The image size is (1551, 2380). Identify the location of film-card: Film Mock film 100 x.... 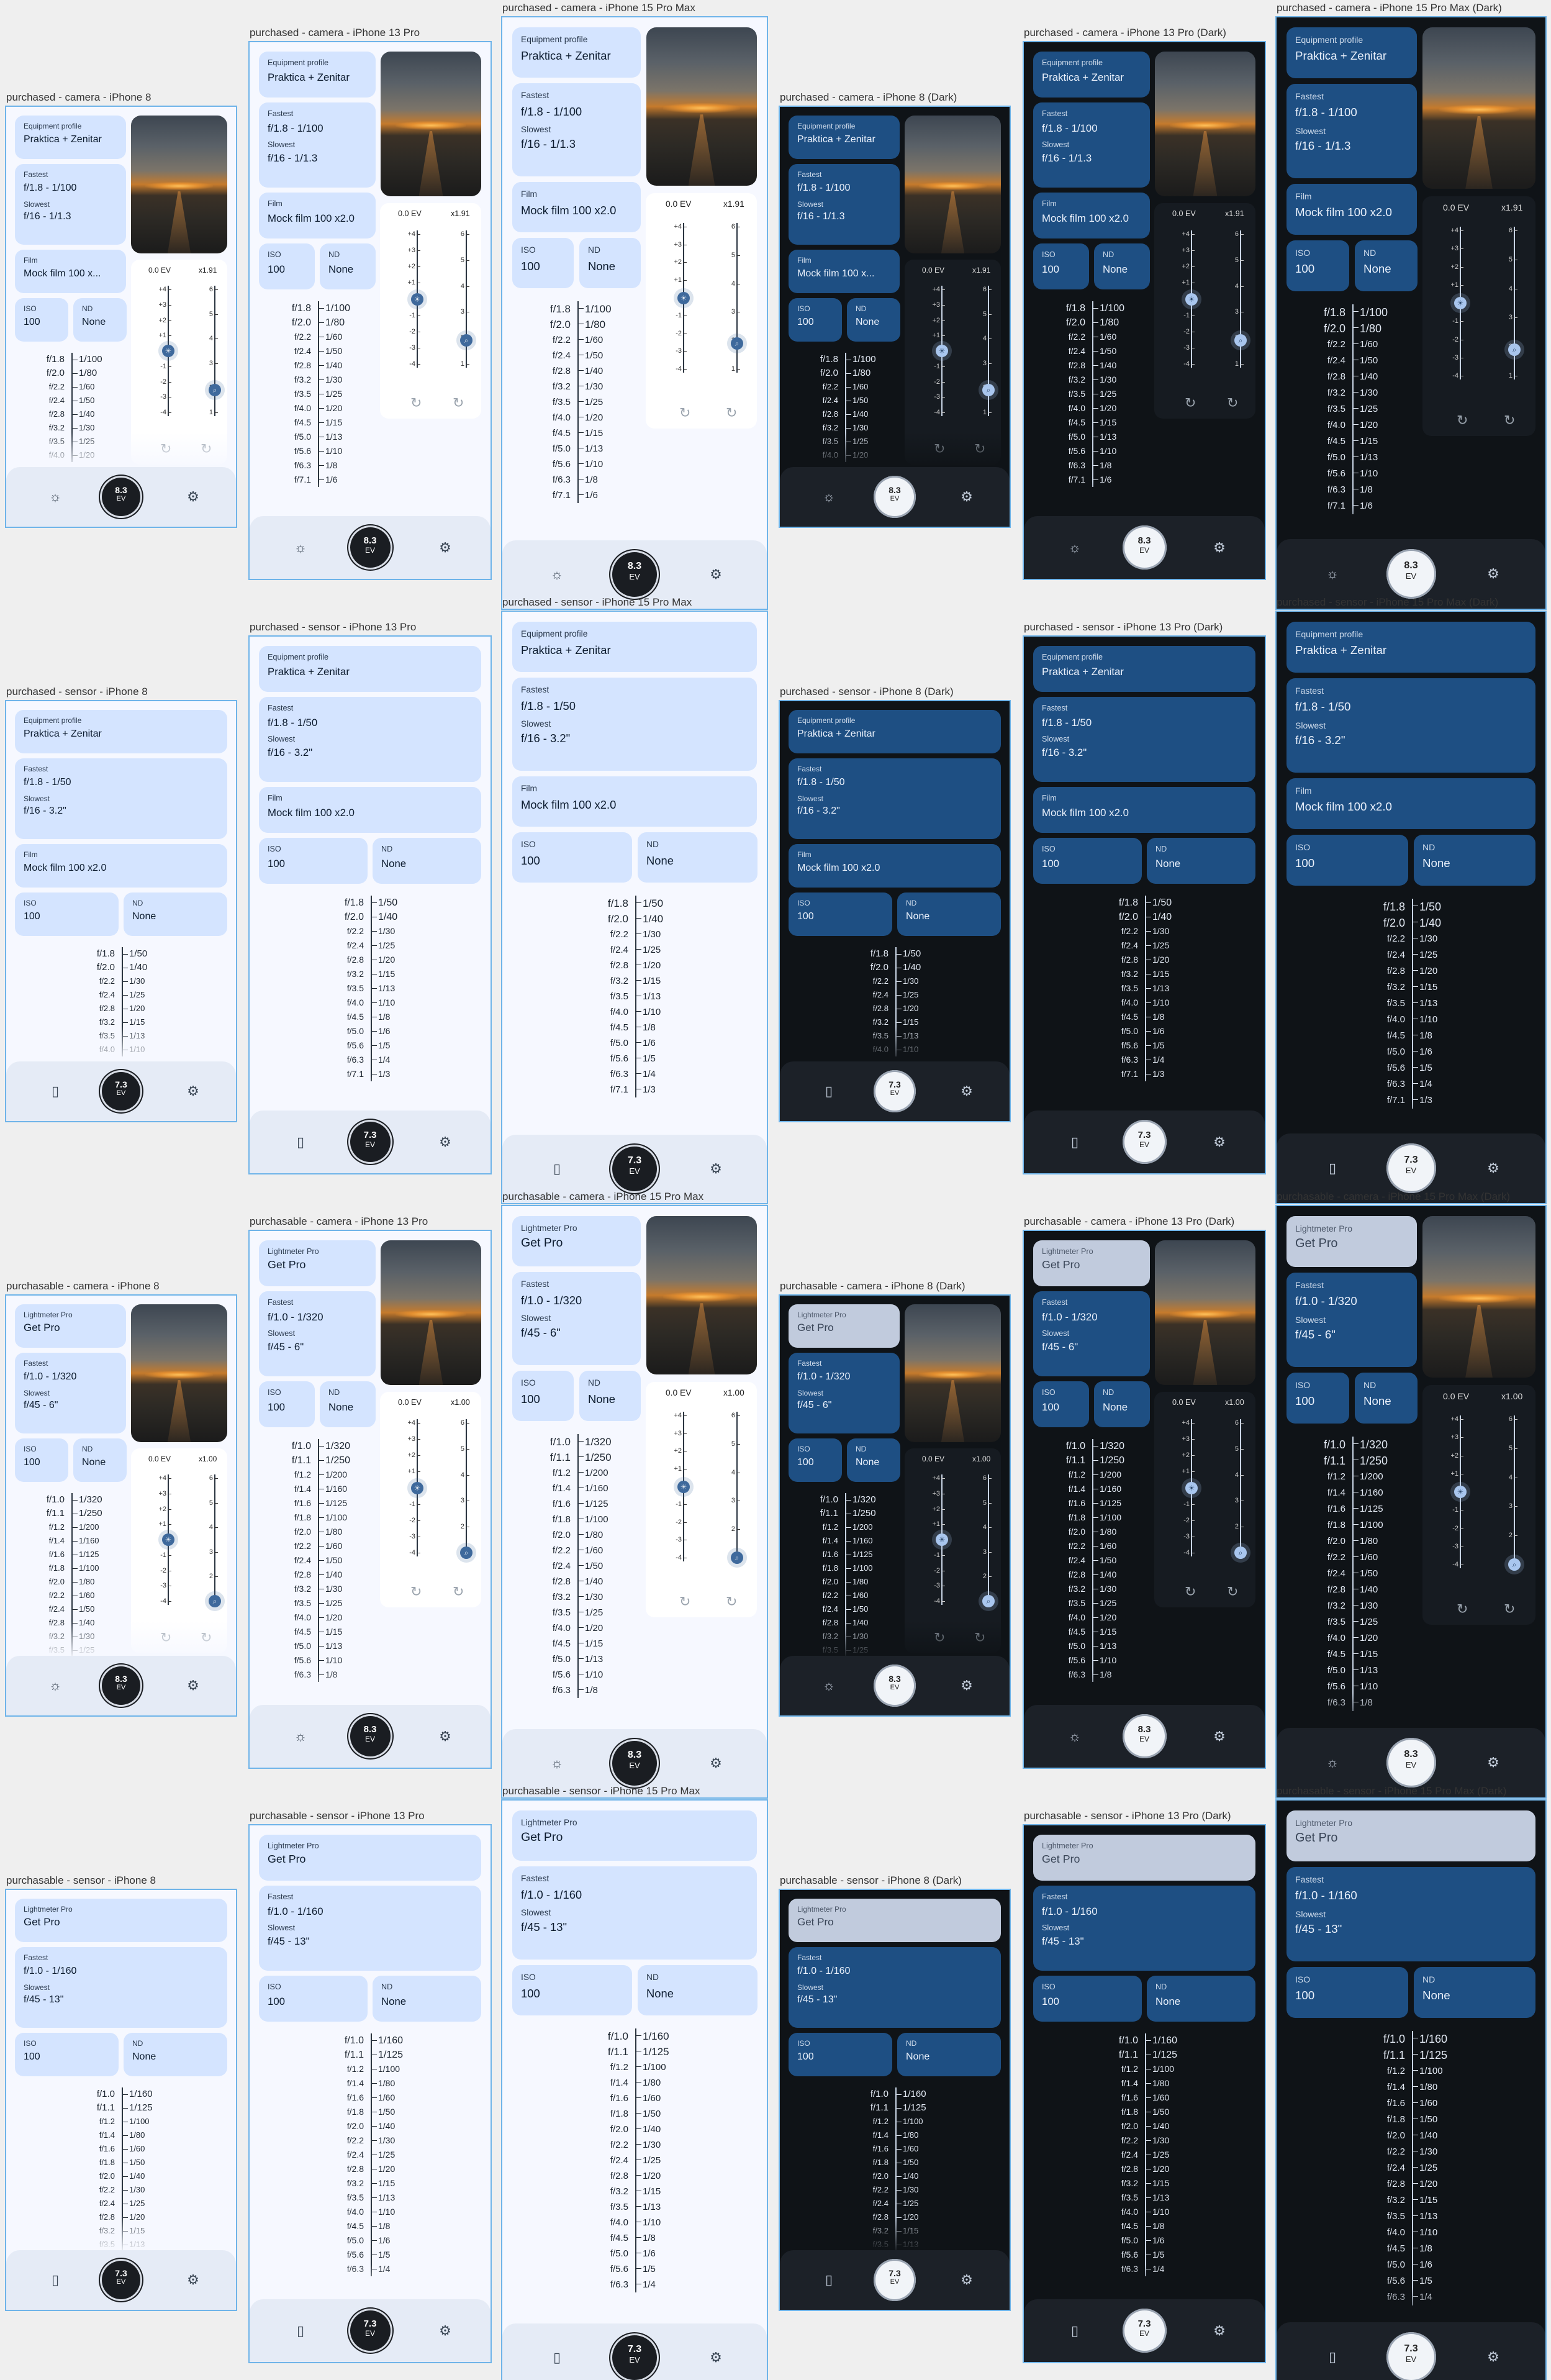
(70, 271).